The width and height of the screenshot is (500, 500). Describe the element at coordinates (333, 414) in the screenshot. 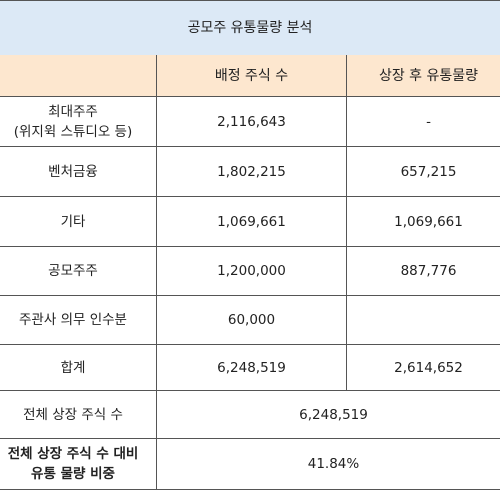

I see `total-listed-value: 6,248,519` at that location.